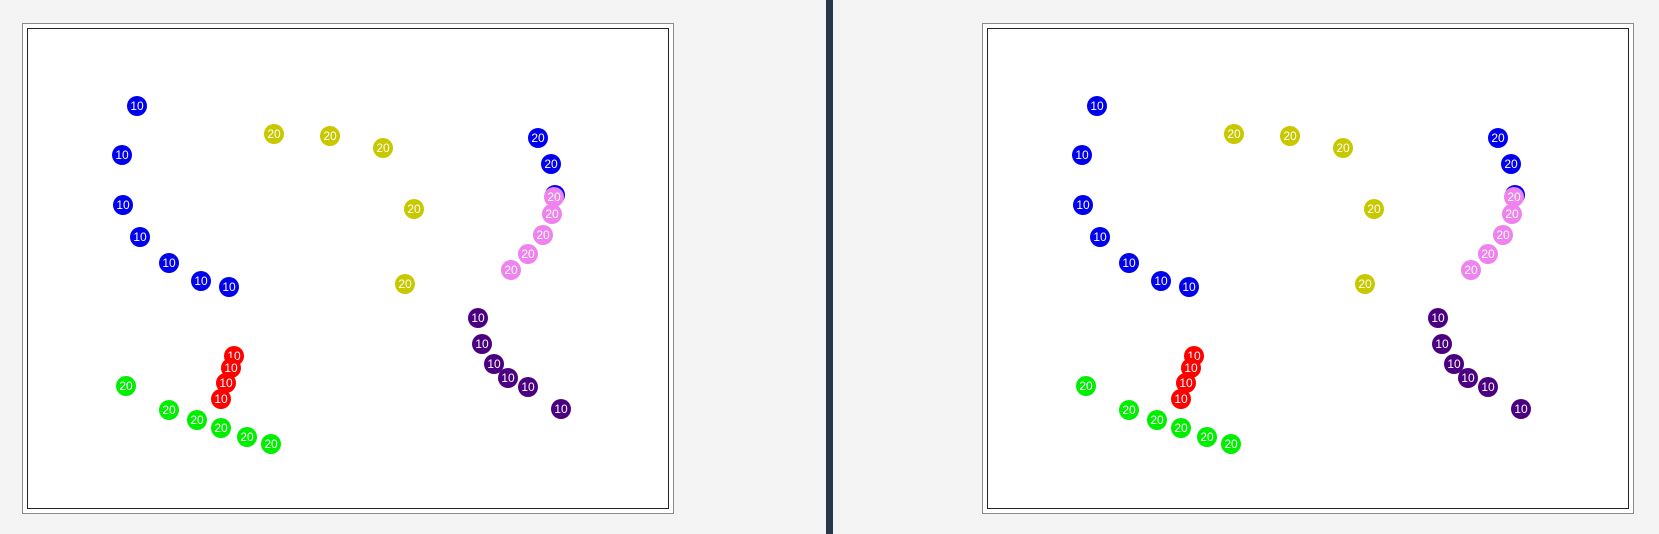 The image size is (1659, 534). What do you see at coordinates (829, 267) in the screenshot?
I see `panel-divider` at bounding box center [829, 267].